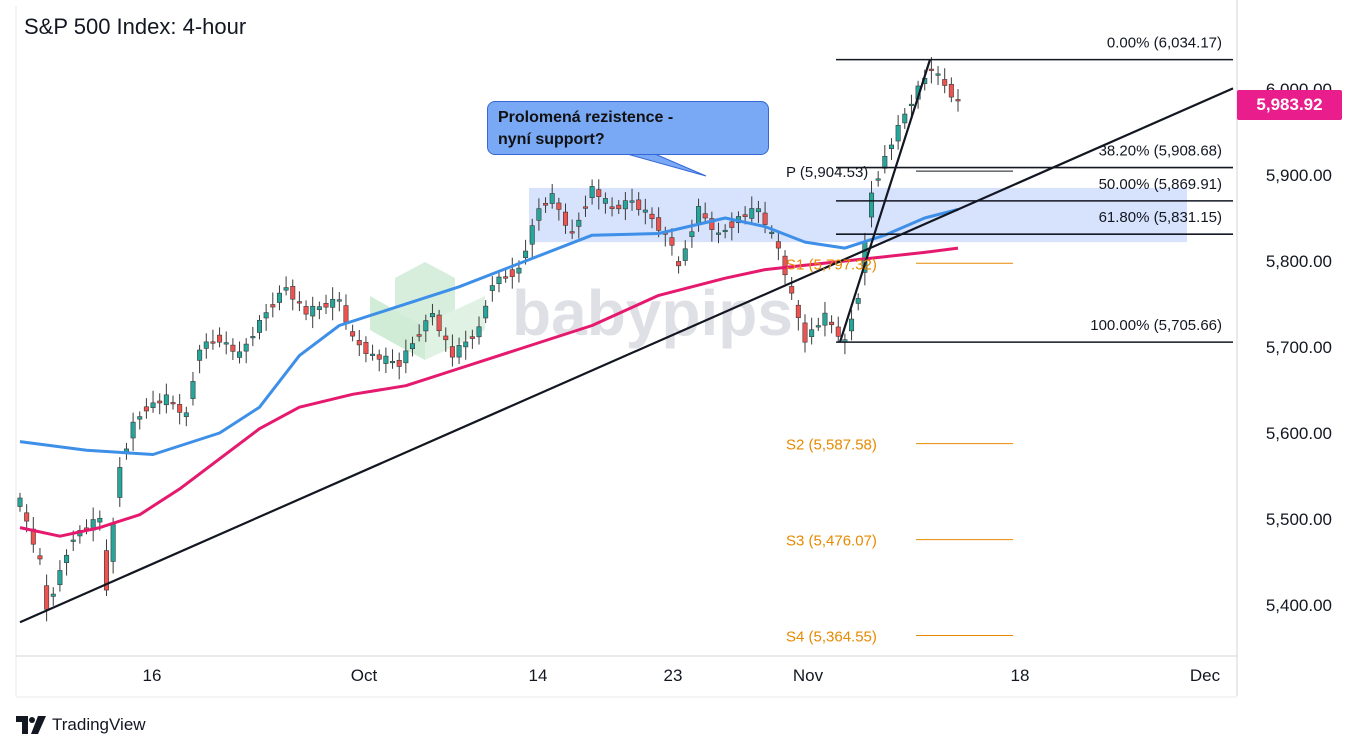 The width and height of the screenshot is (1361, 751). I want to click on x-tick-label: Nov, so click(808, 675).